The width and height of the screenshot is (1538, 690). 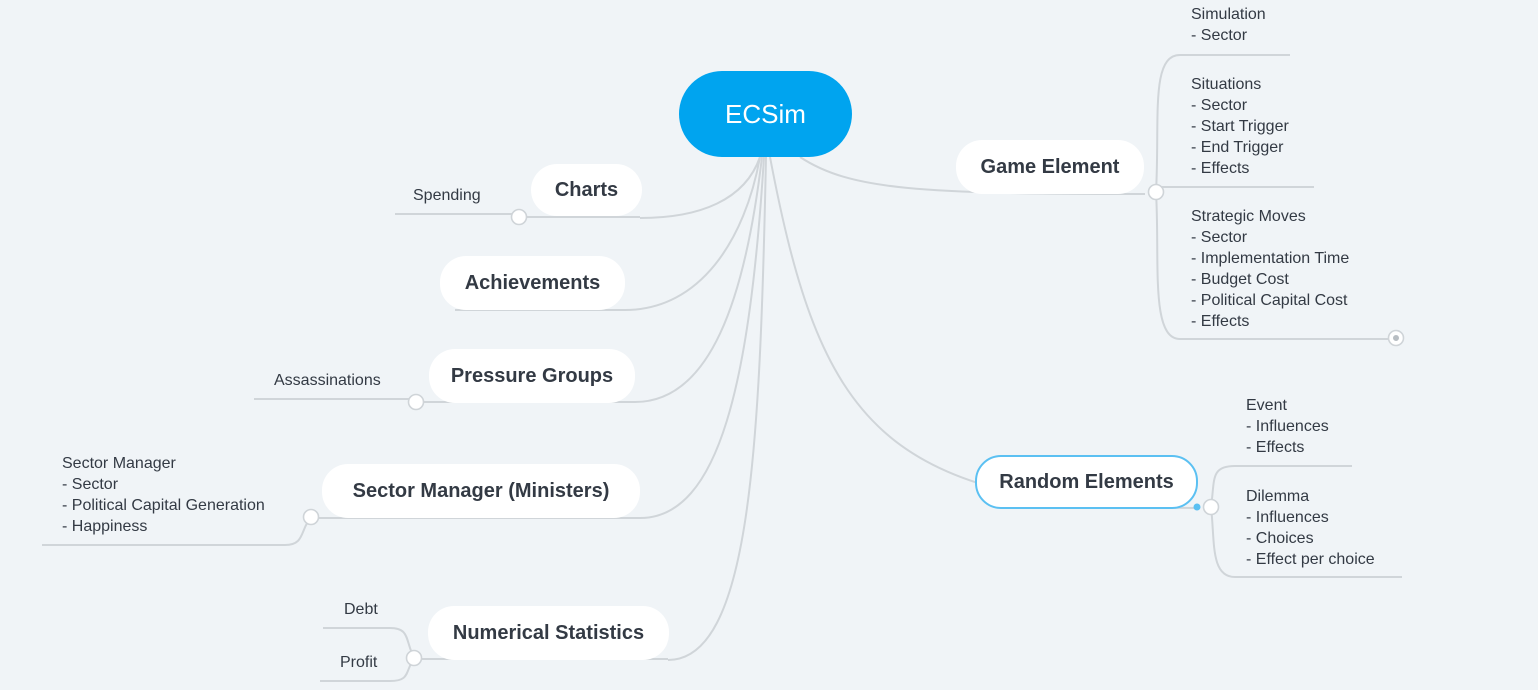 I want to click on link-simulation, so click(x=1222, y=123).